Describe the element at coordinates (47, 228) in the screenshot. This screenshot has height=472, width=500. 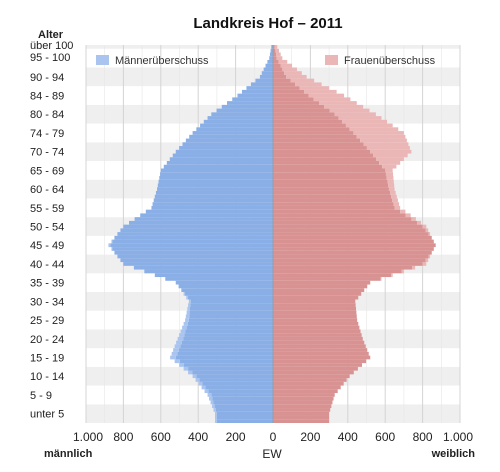
I see `age-group-label: 50 - 54` at that location.